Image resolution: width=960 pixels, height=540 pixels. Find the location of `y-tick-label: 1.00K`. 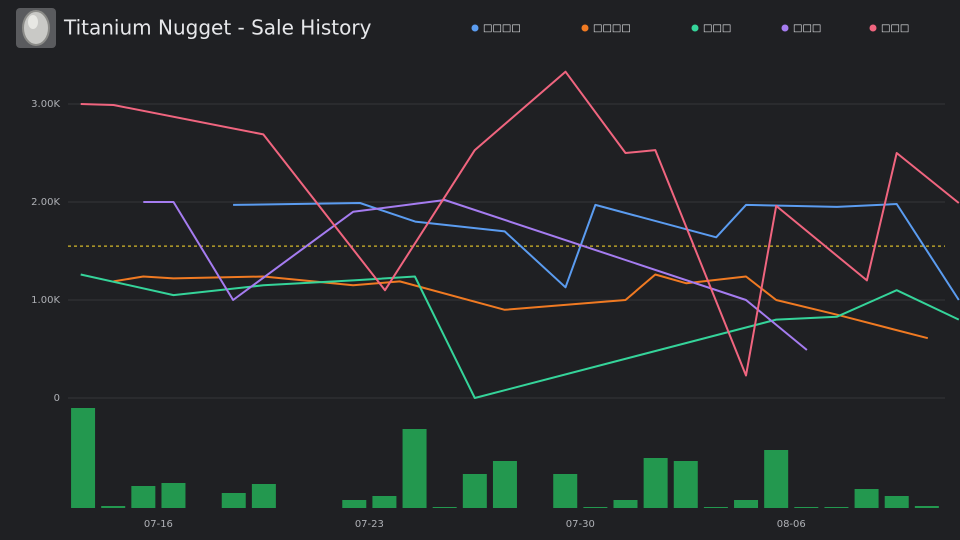

y-tick-label: 1.00K is located at coordinates (45, 300).